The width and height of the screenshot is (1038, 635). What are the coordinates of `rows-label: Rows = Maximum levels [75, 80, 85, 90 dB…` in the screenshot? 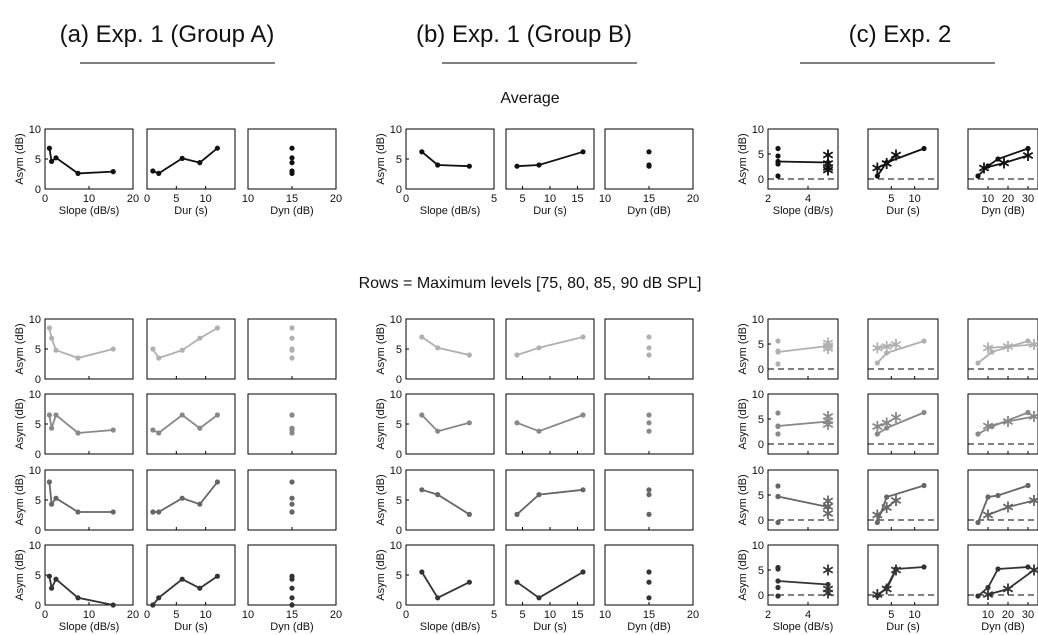 It's located at (530, 283).